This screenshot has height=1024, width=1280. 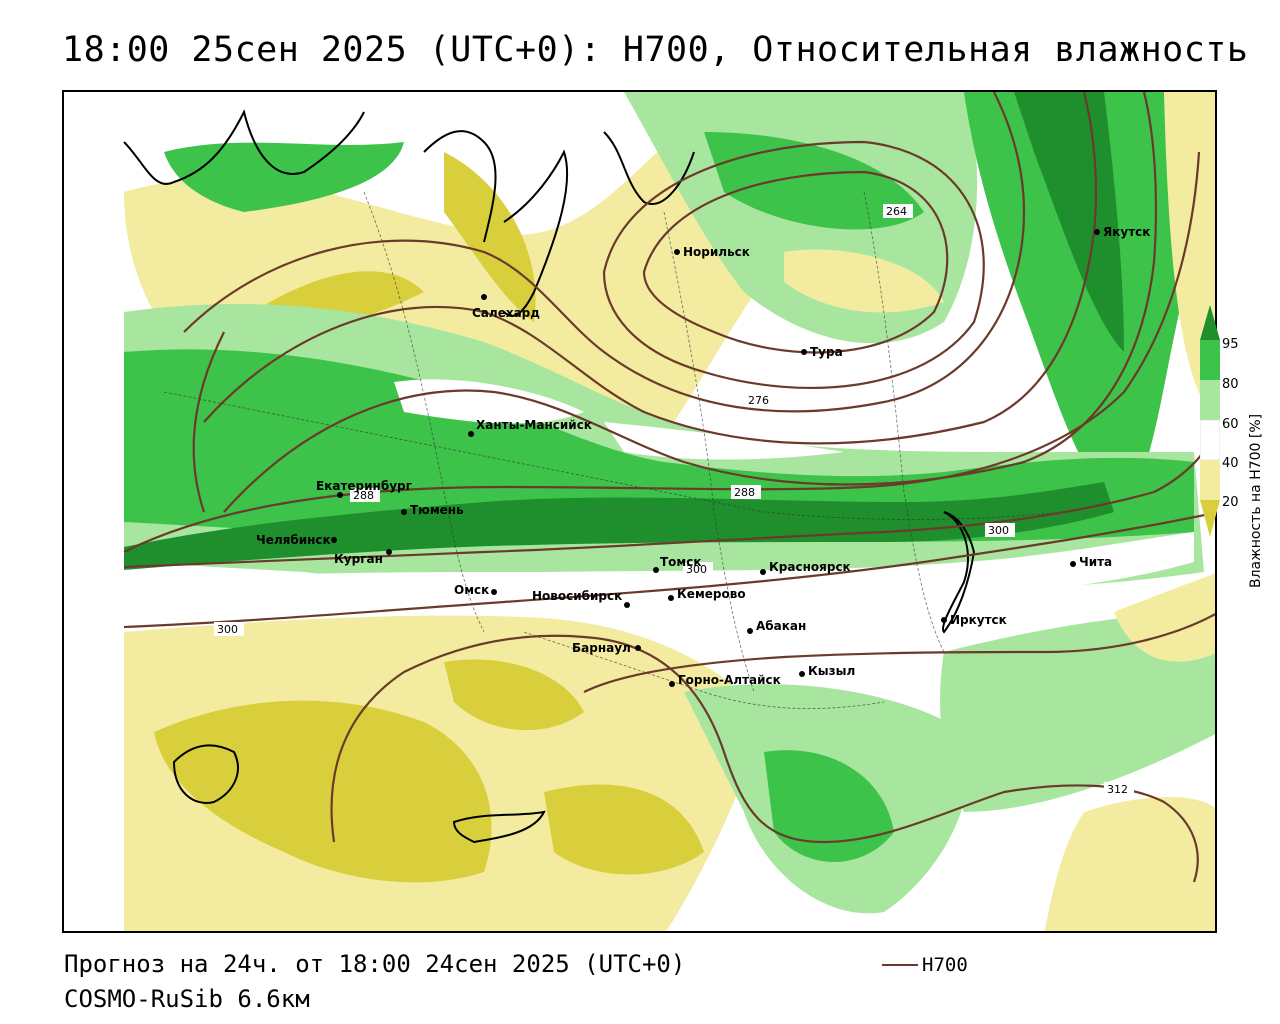 I want to click on h700-legend-label: H700, so click(x=945, y=965).